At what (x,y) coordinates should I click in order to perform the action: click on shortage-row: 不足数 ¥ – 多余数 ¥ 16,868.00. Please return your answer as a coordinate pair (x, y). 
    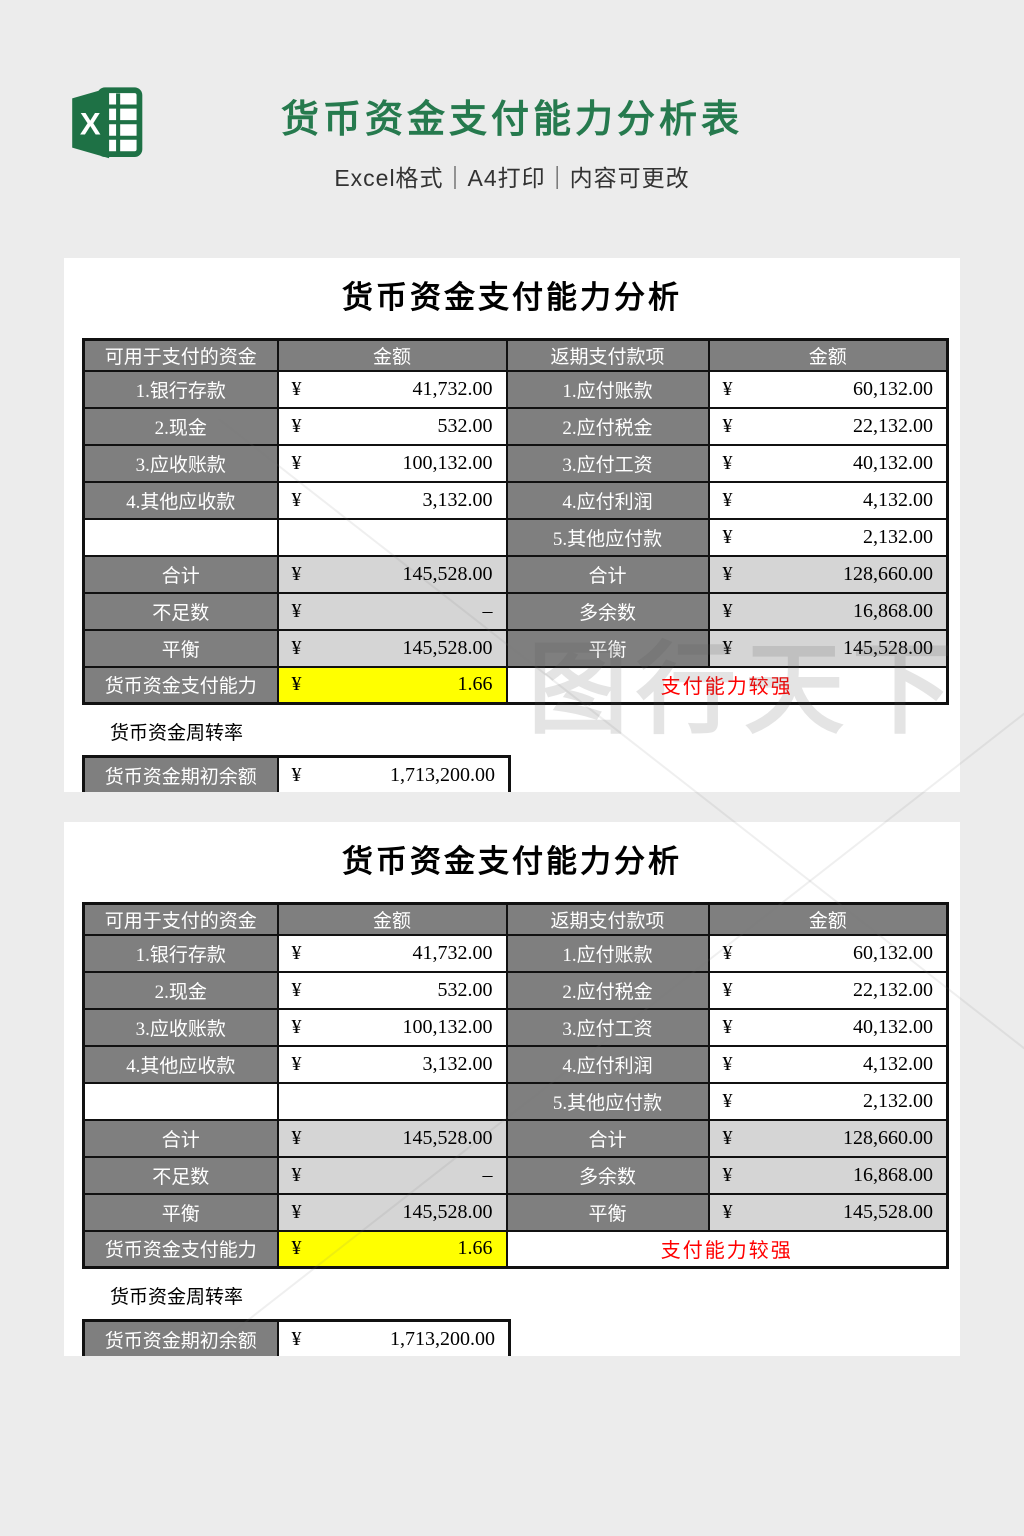
    Looking at the image, I should click on (515, 611).